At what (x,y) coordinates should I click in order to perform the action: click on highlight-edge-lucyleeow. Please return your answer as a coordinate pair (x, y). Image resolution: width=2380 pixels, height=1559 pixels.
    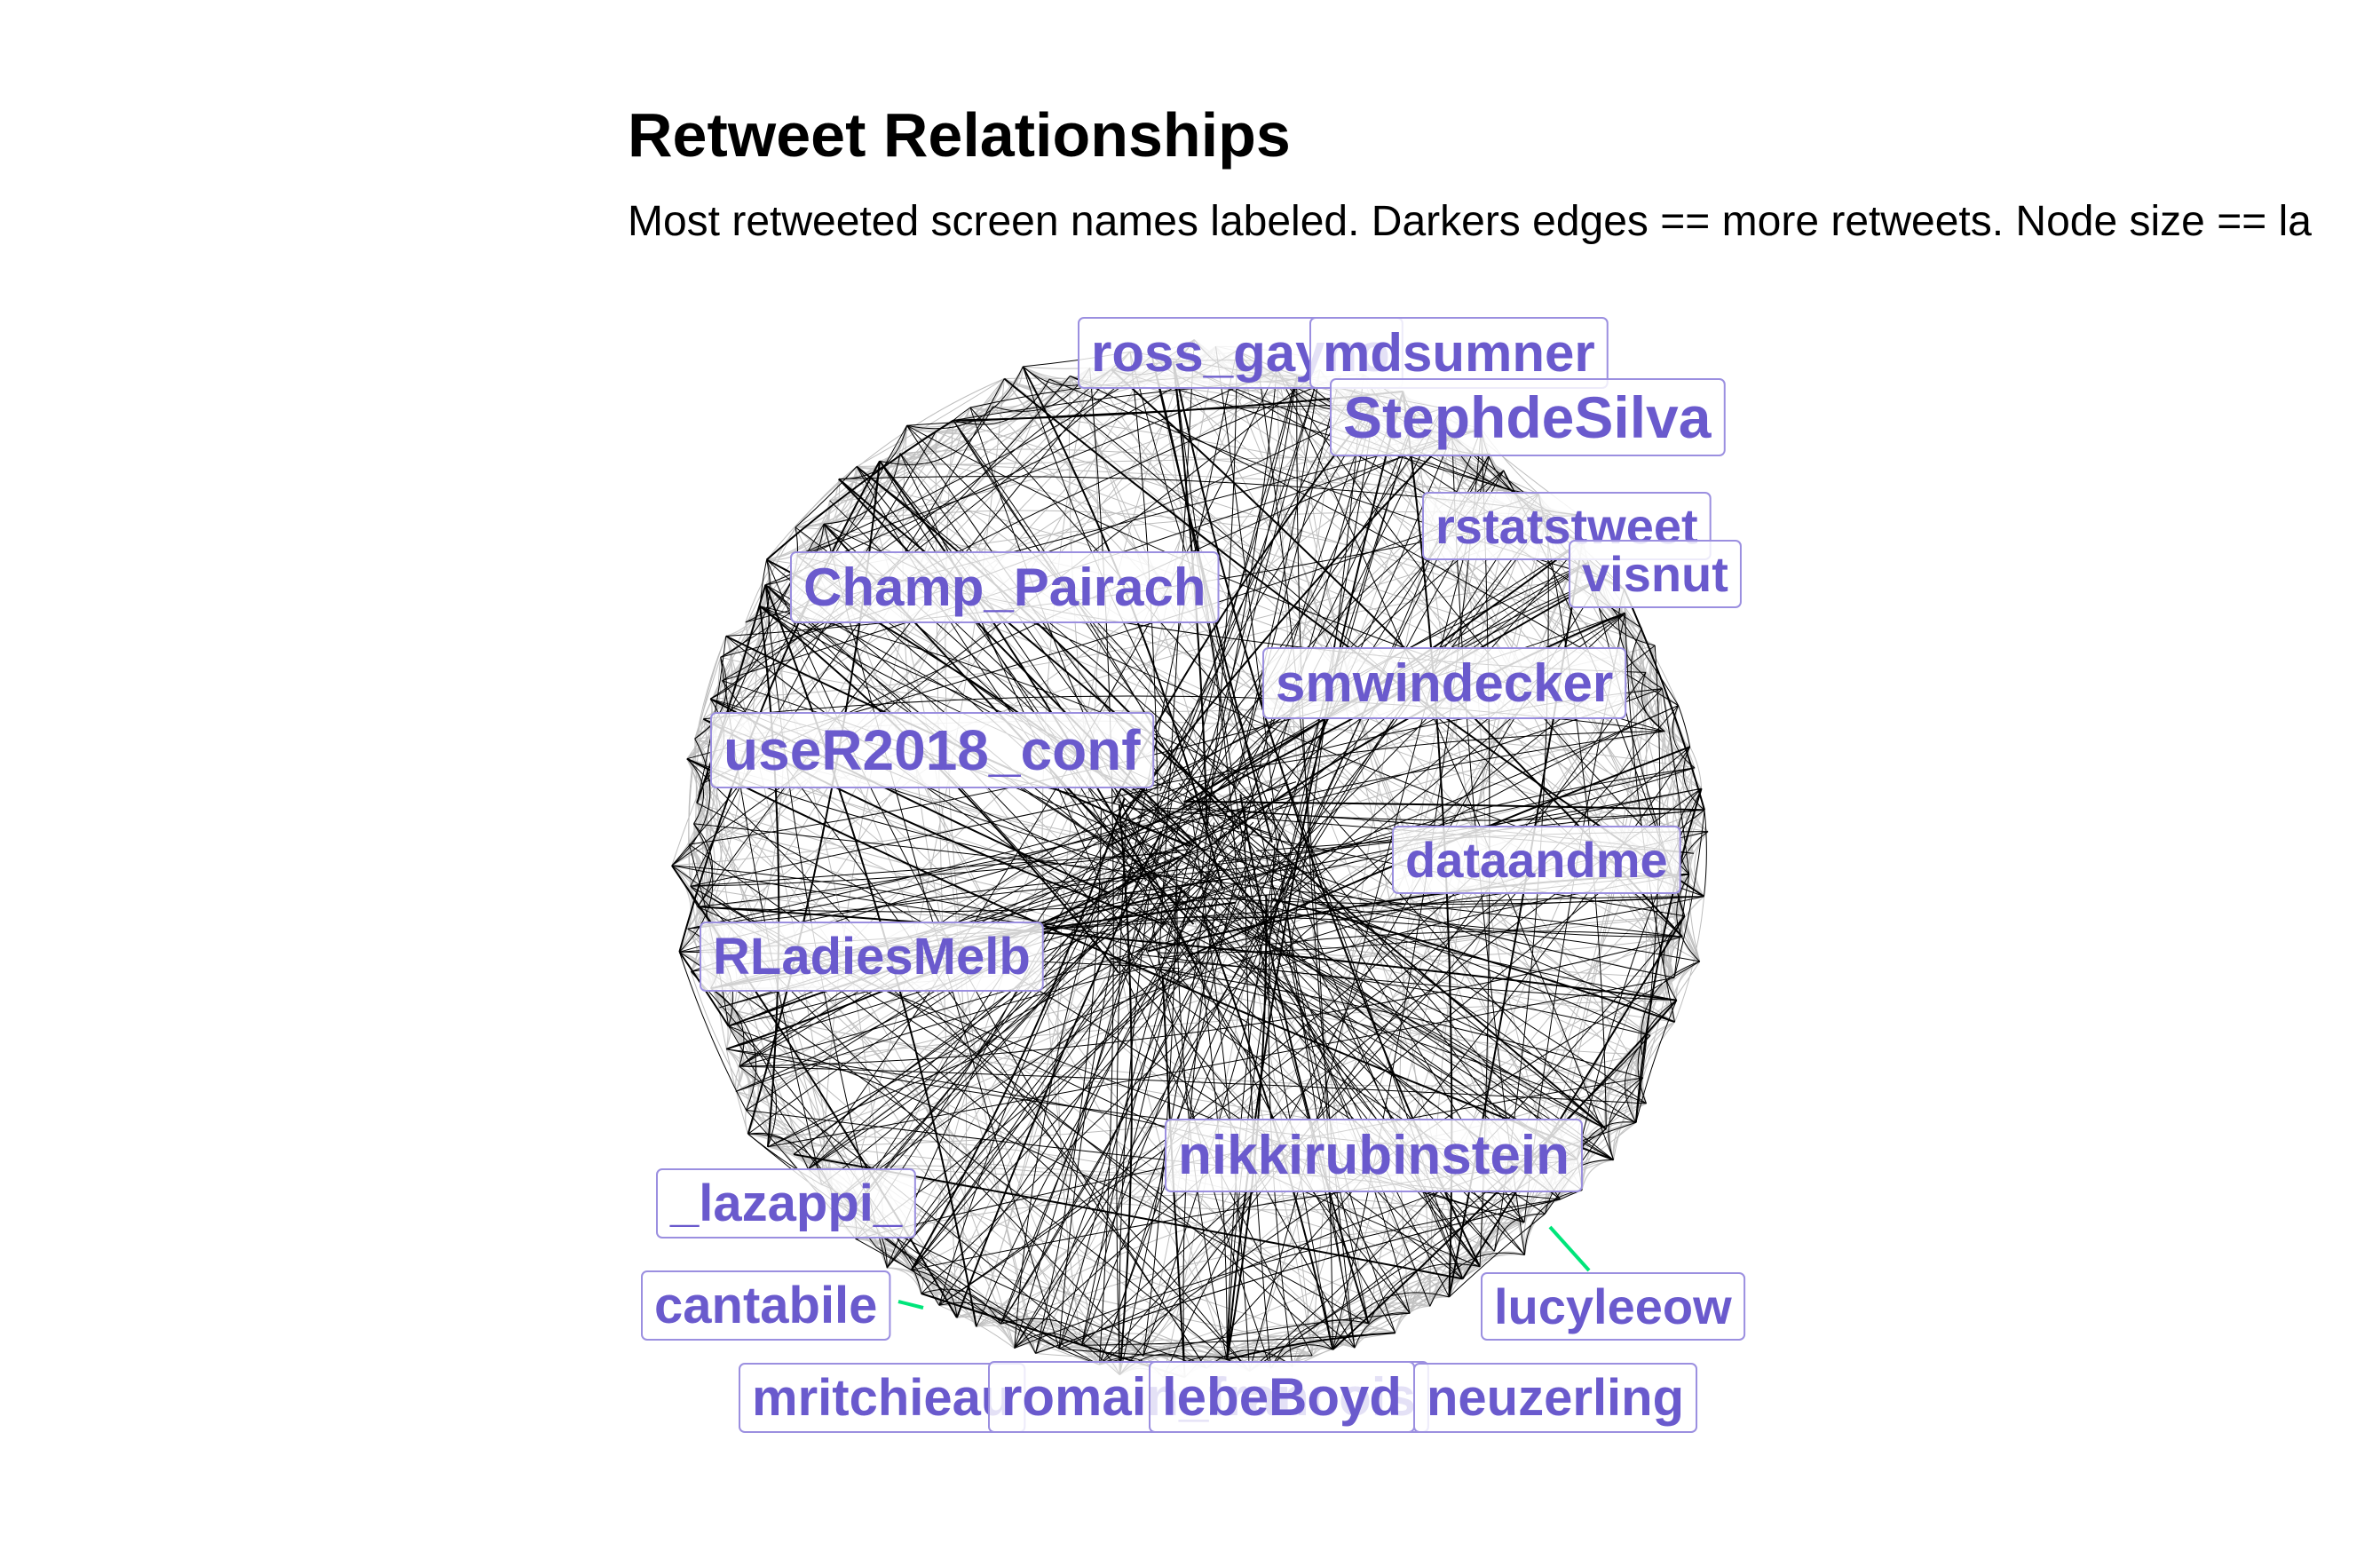
    Looking at the image, I should click on (1569, 1248).